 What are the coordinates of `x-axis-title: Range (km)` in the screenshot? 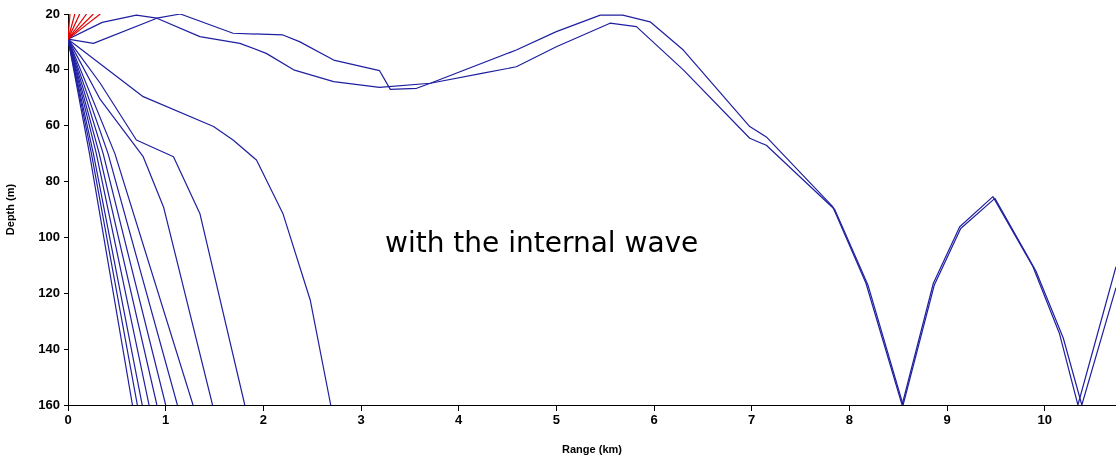 It's located at (592, 449).